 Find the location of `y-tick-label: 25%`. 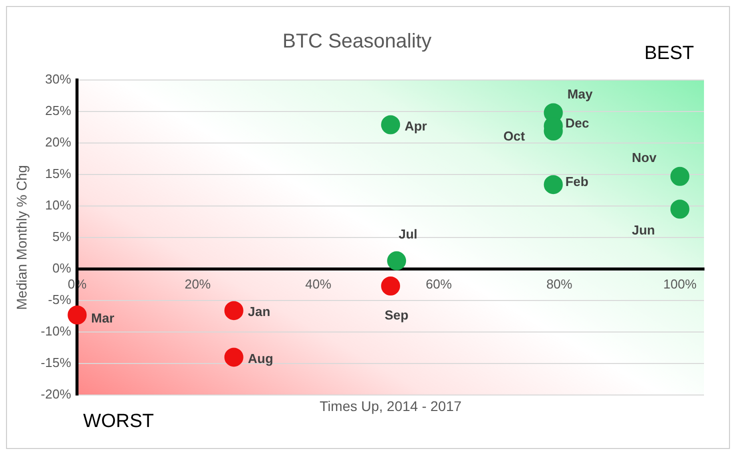

y-tick-label: 25% is located at coordinates (58, 110).